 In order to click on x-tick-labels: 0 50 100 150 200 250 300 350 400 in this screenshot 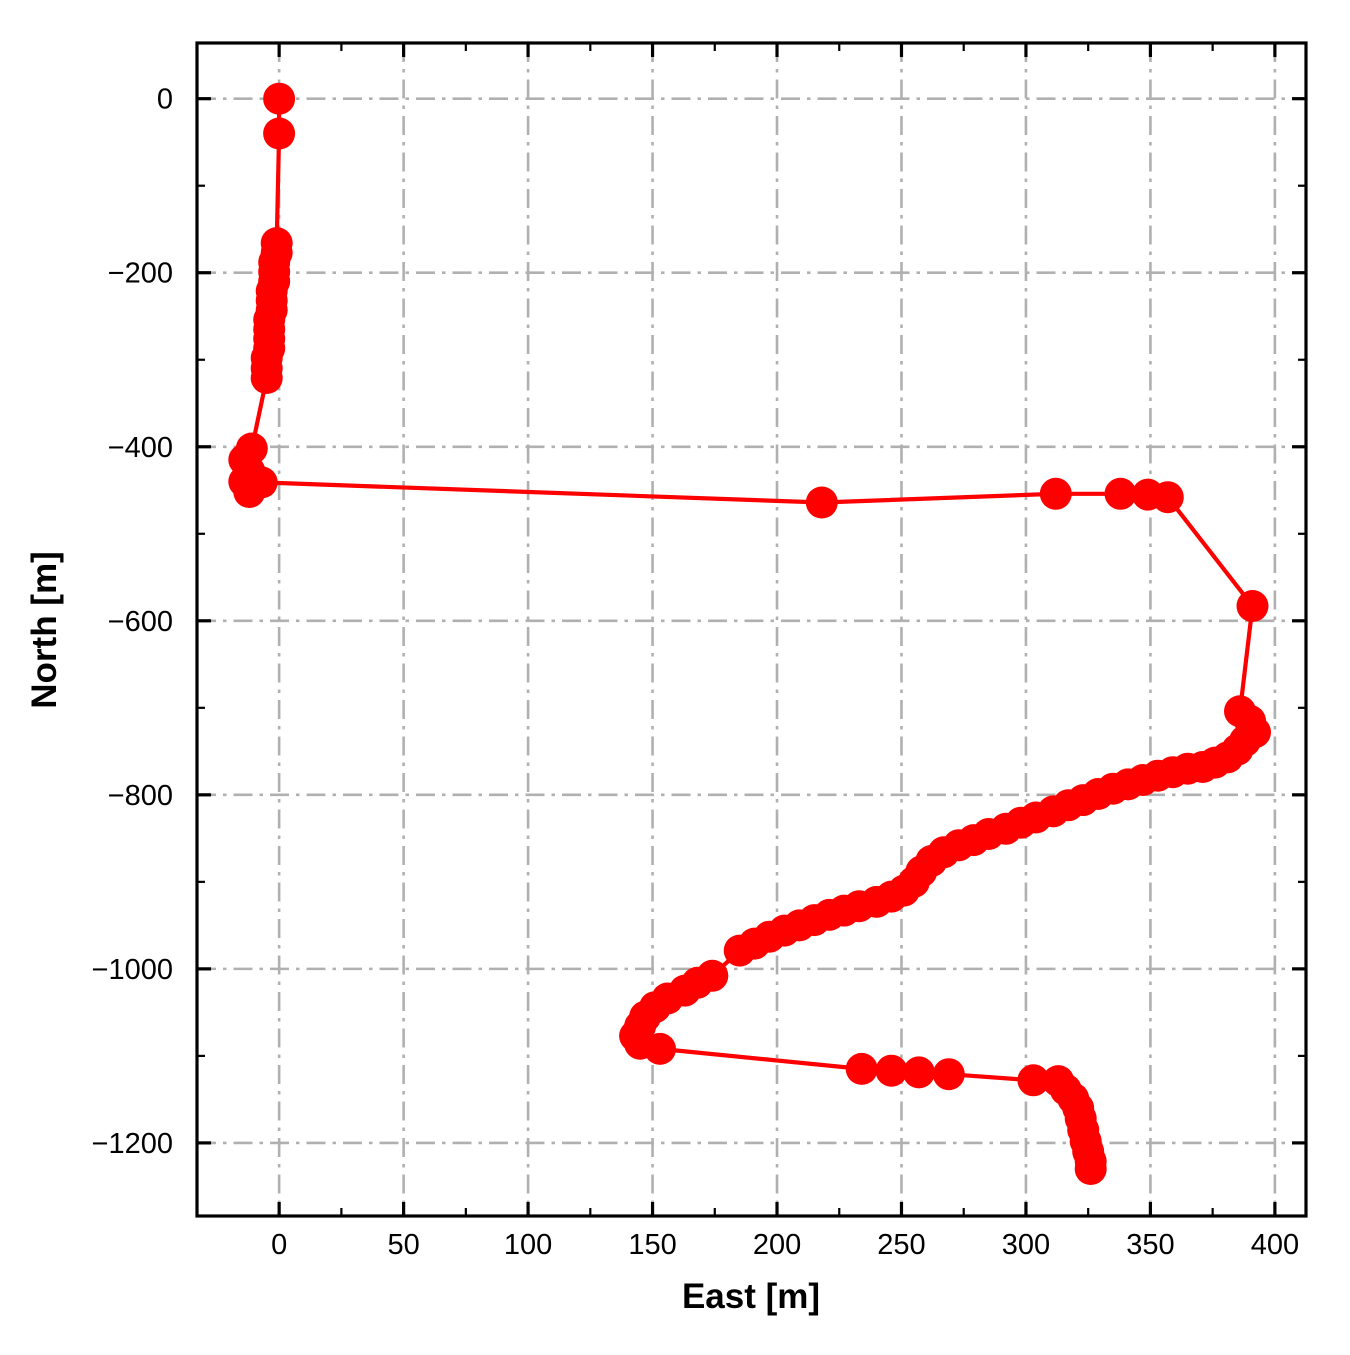, I will do `click(785, 1245)`.